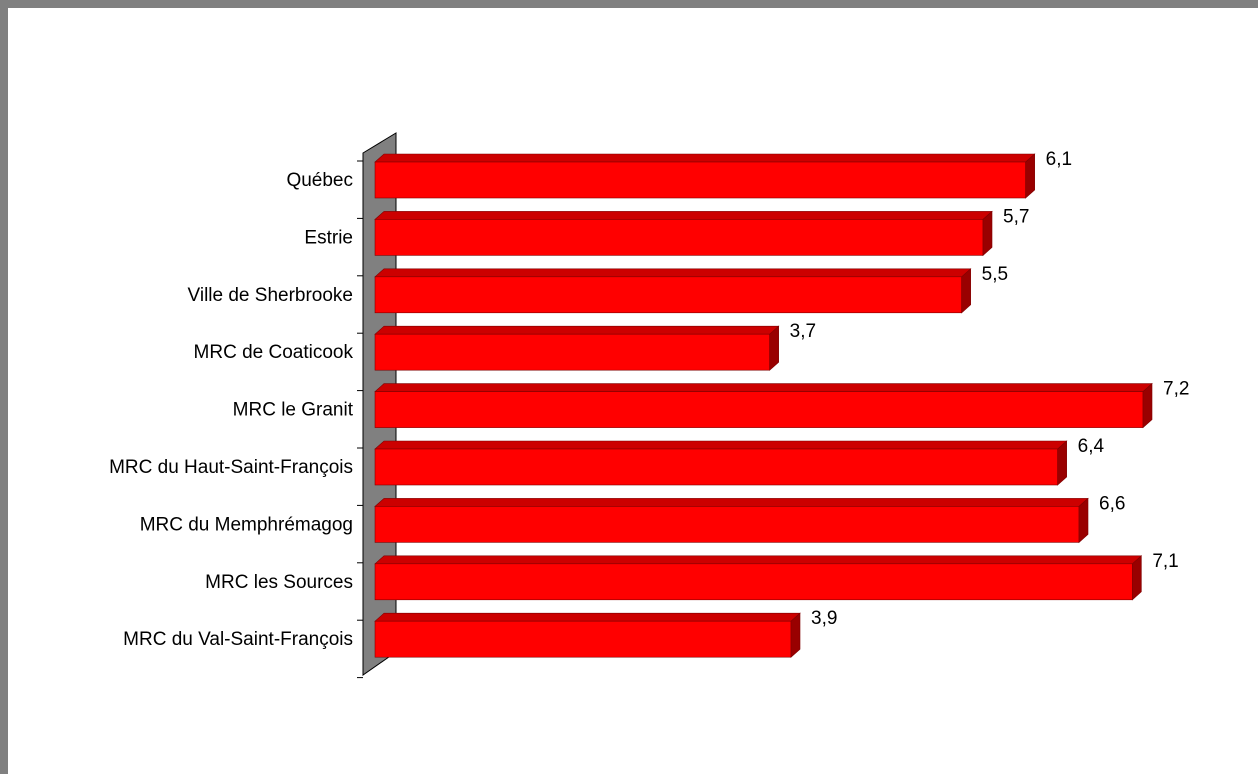  What do you see at coordinates (1016, 216) in the screenshot?
I see `data-label: 5,7` at bounding box center [1016, 216].